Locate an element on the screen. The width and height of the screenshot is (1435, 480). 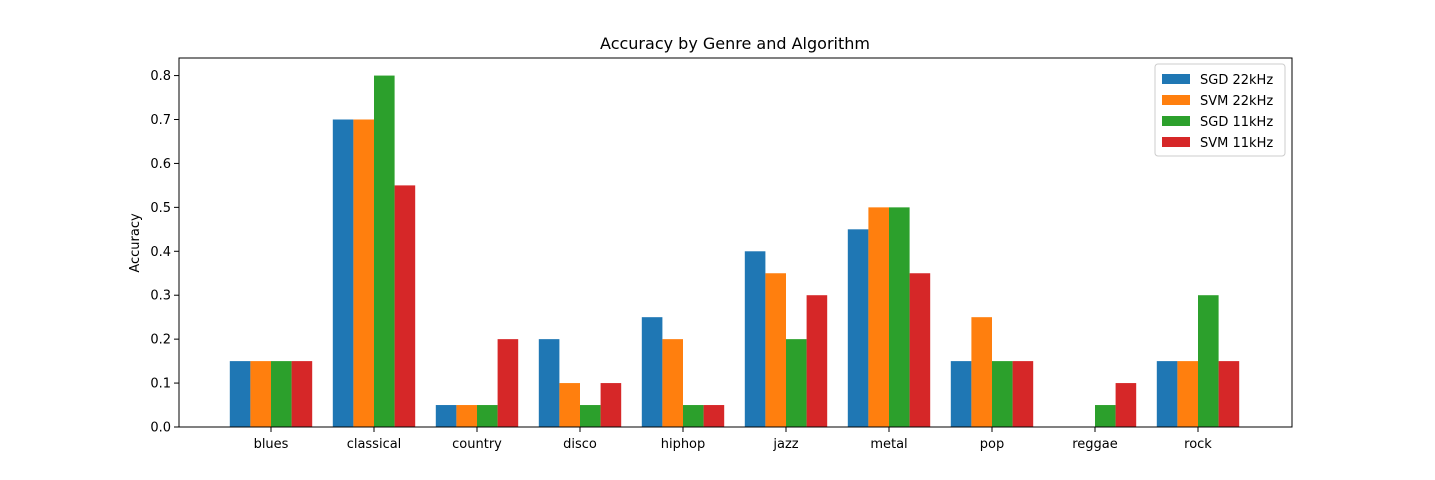
bar-hiphop-sgd-22khz is located at coordinates (652, 372).